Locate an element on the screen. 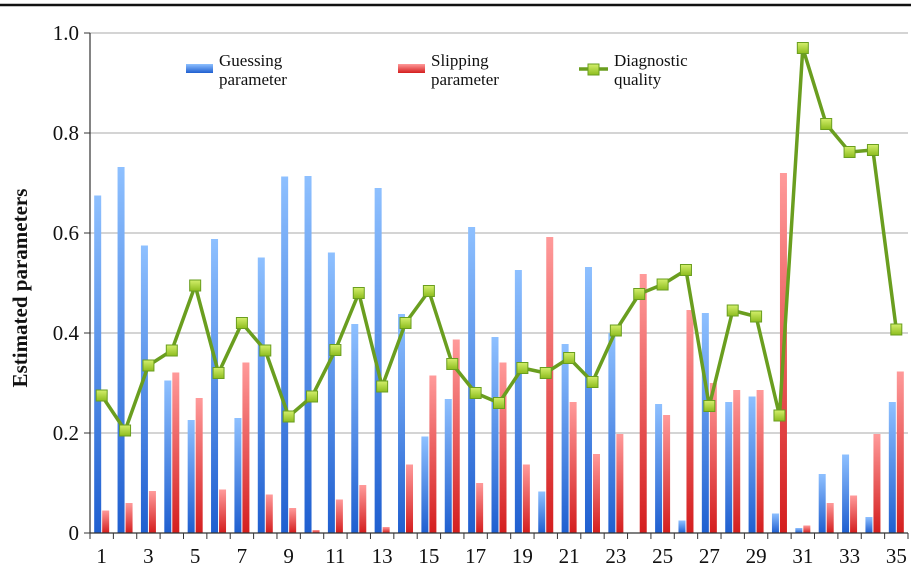  x-tick-label-3: 3 is located at coordinates (148, 556).